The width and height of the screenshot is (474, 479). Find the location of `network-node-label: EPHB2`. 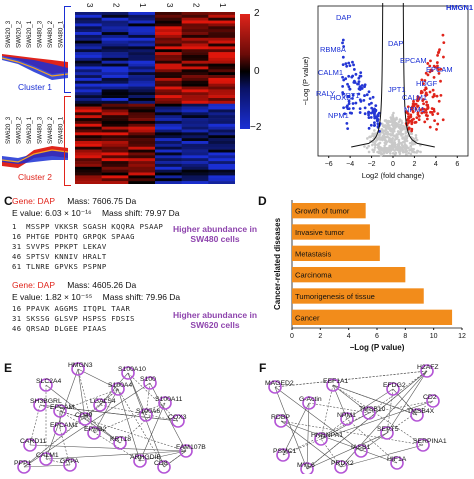

network-node-label: EPHB2 is located at coordinates (95, 429).